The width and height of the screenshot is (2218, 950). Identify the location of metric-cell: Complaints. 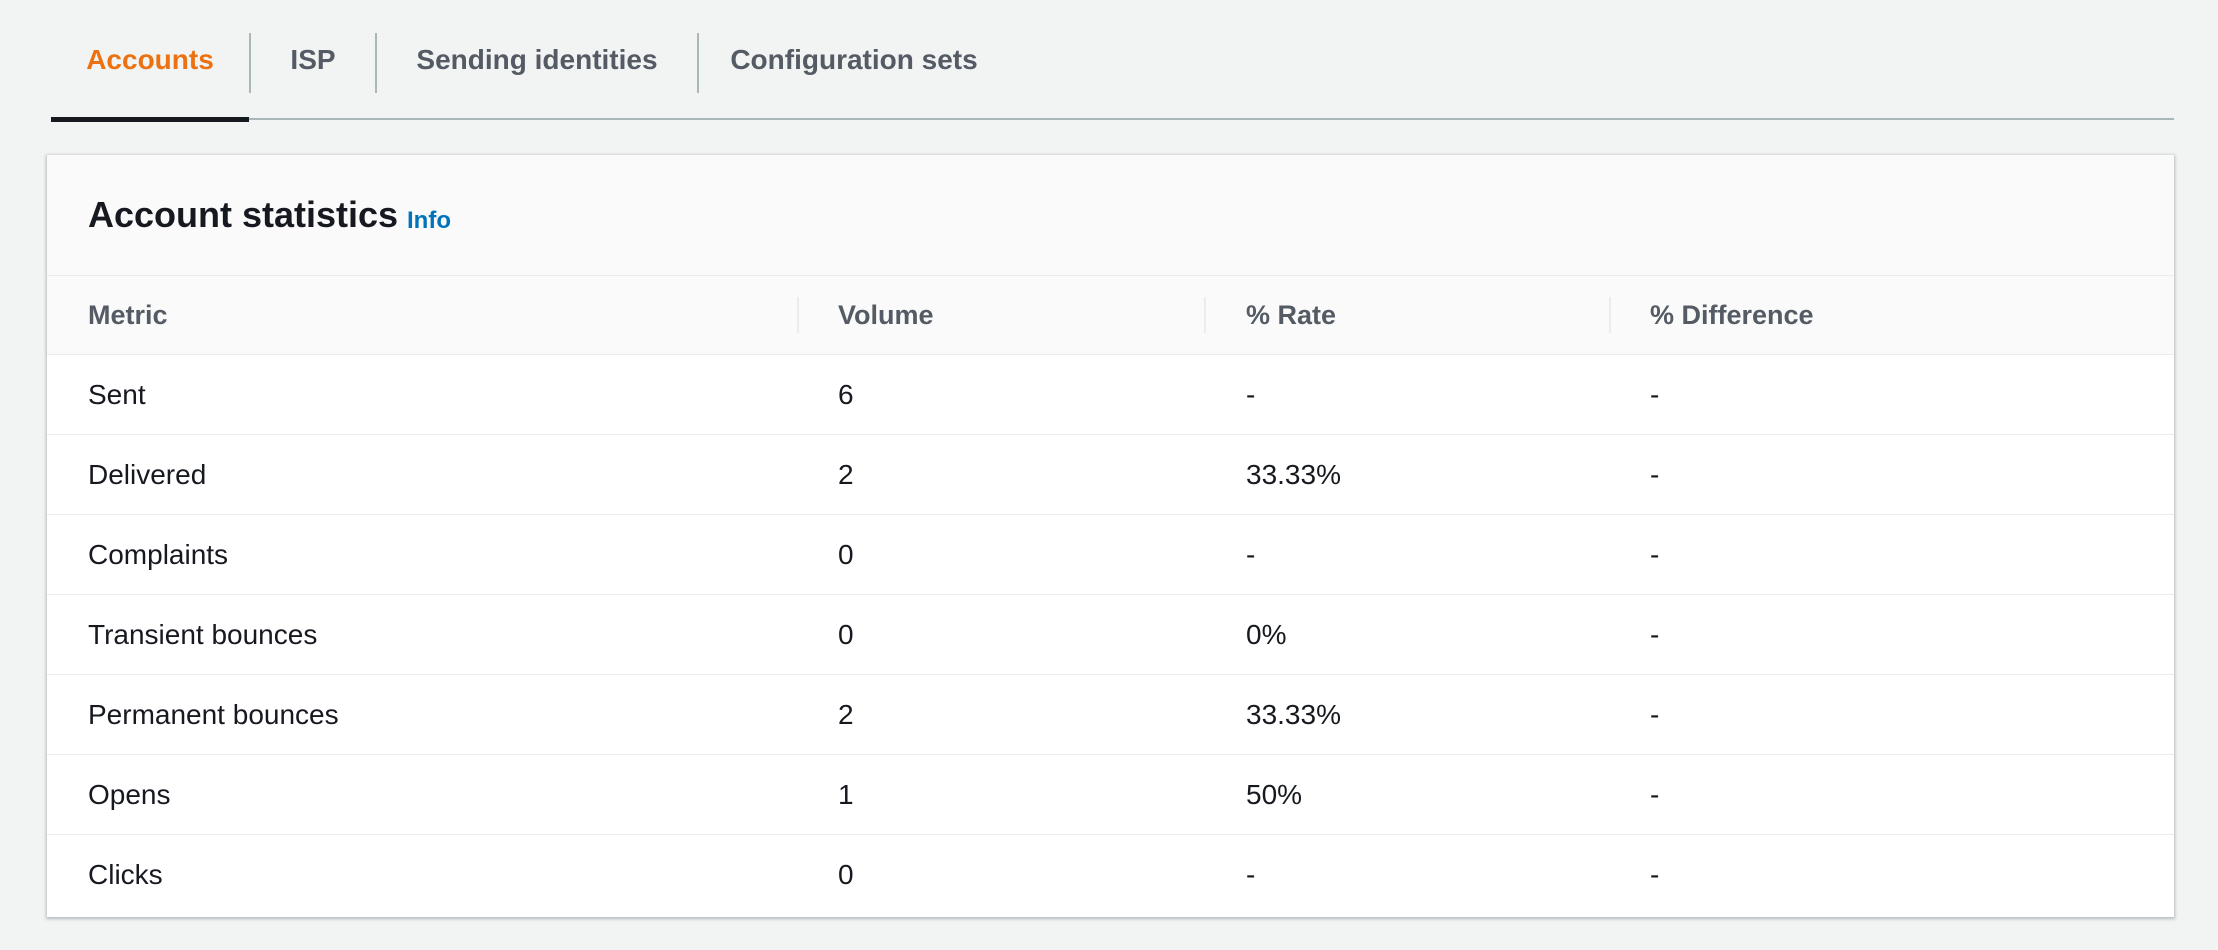
(158, 554).